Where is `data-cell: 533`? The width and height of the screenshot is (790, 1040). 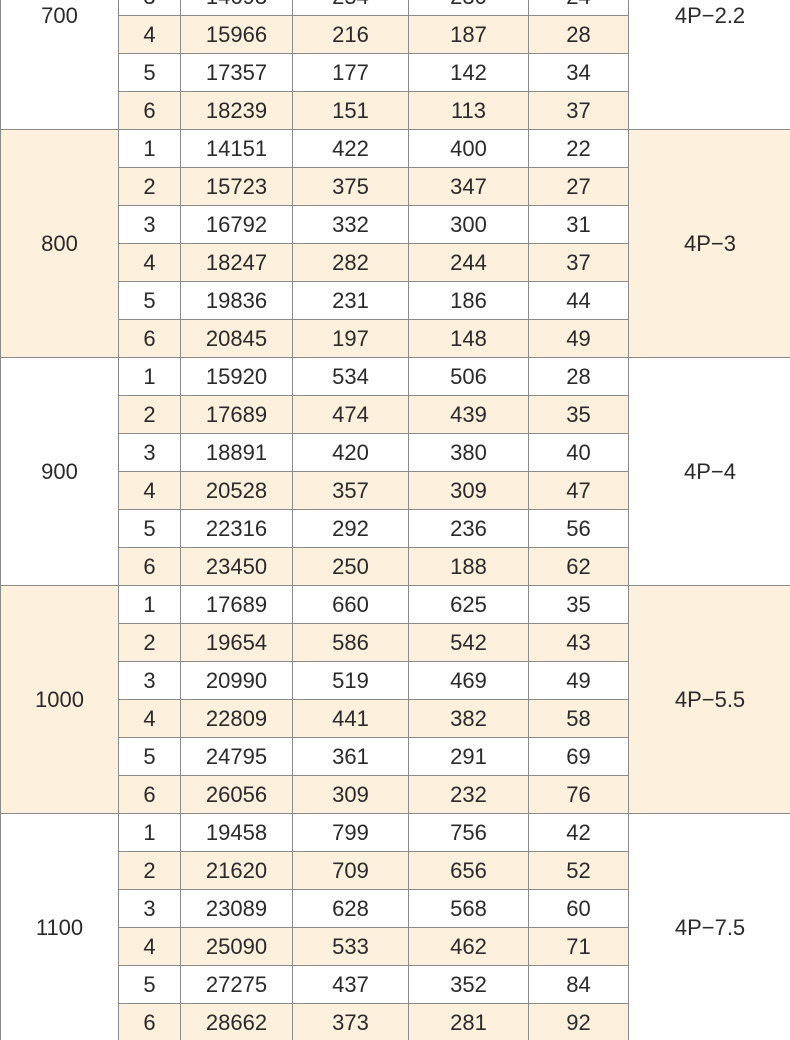 data-cell: 533 is located at coordinates (350, 946).